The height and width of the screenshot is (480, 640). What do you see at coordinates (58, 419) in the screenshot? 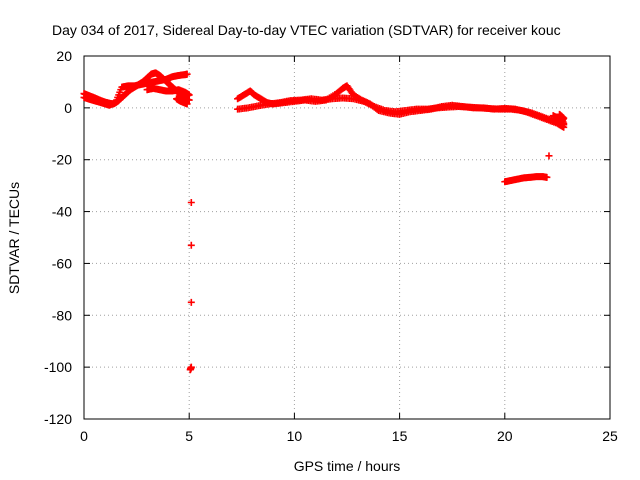
I see `y-tick-label: -120` at bounding box center [58, 419].